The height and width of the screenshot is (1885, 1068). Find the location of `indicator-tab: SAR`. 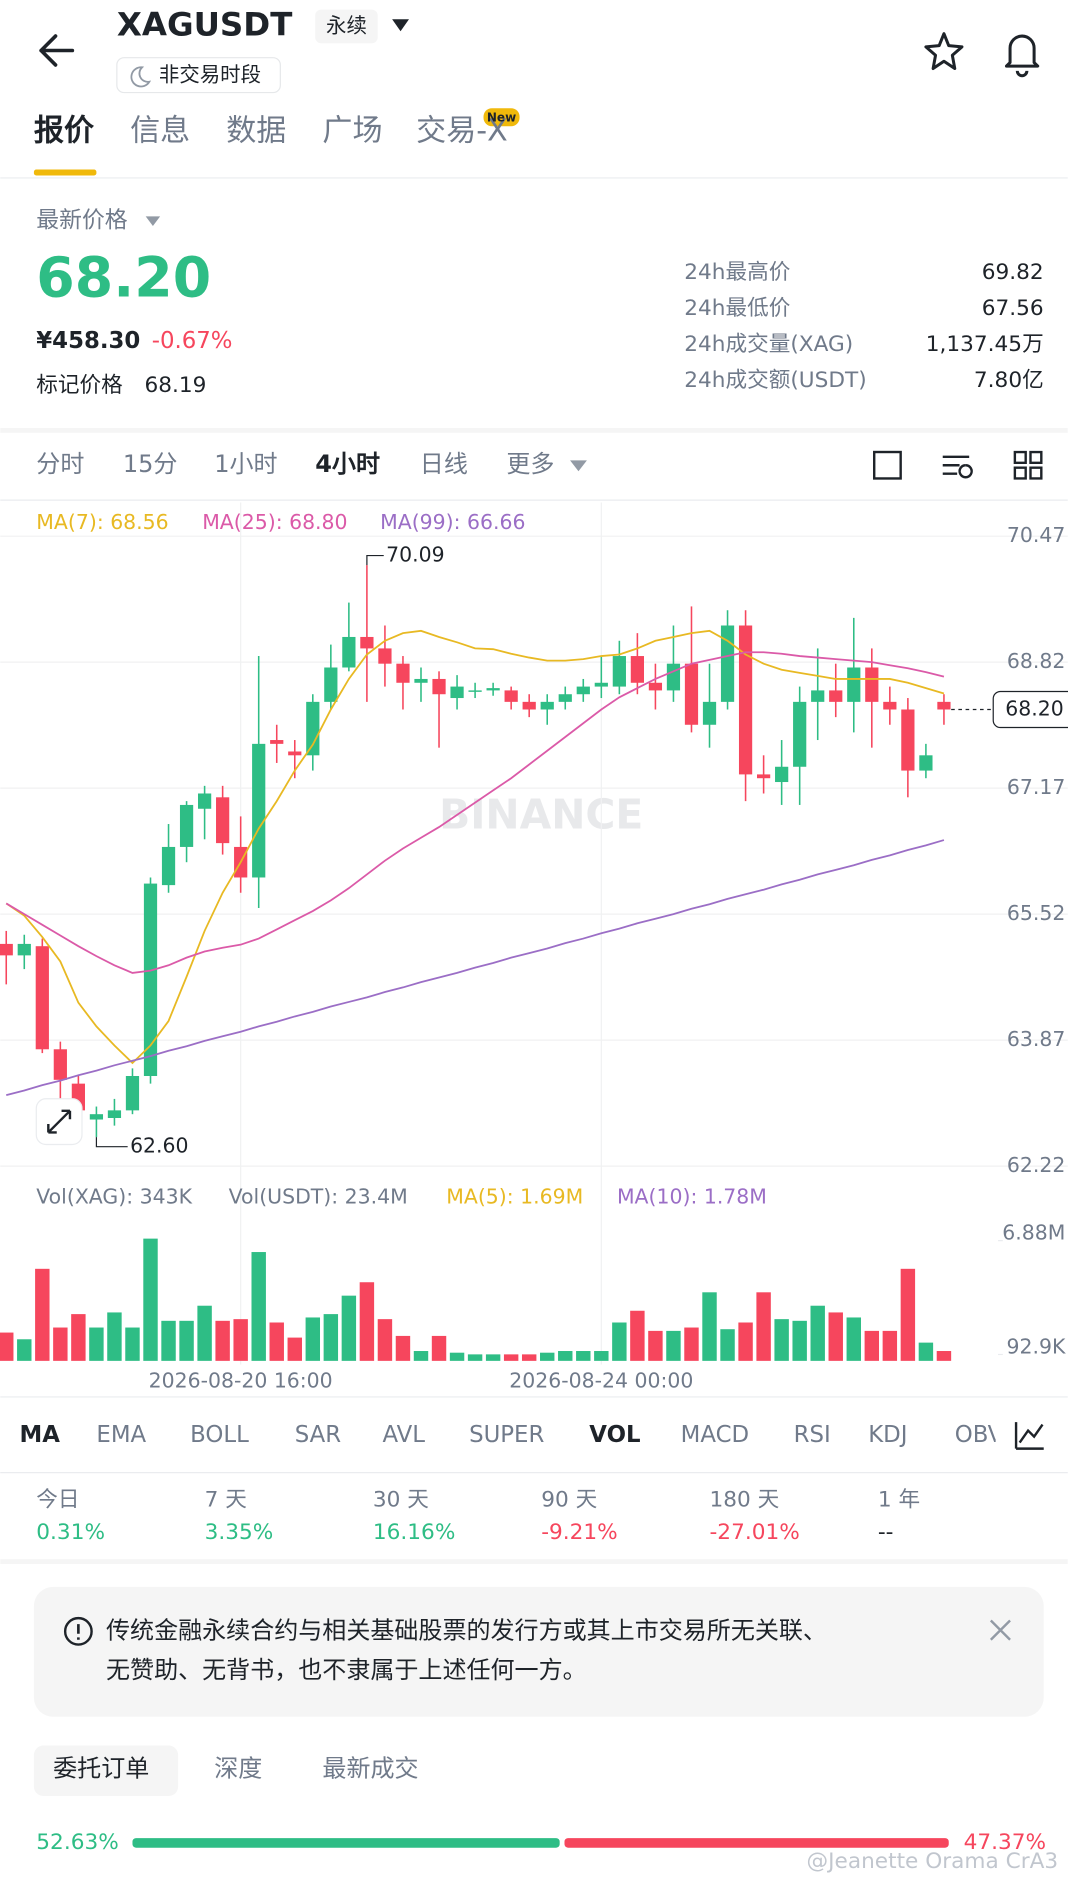

indicator-tab: SAR is located at coordinates (318, 1435).